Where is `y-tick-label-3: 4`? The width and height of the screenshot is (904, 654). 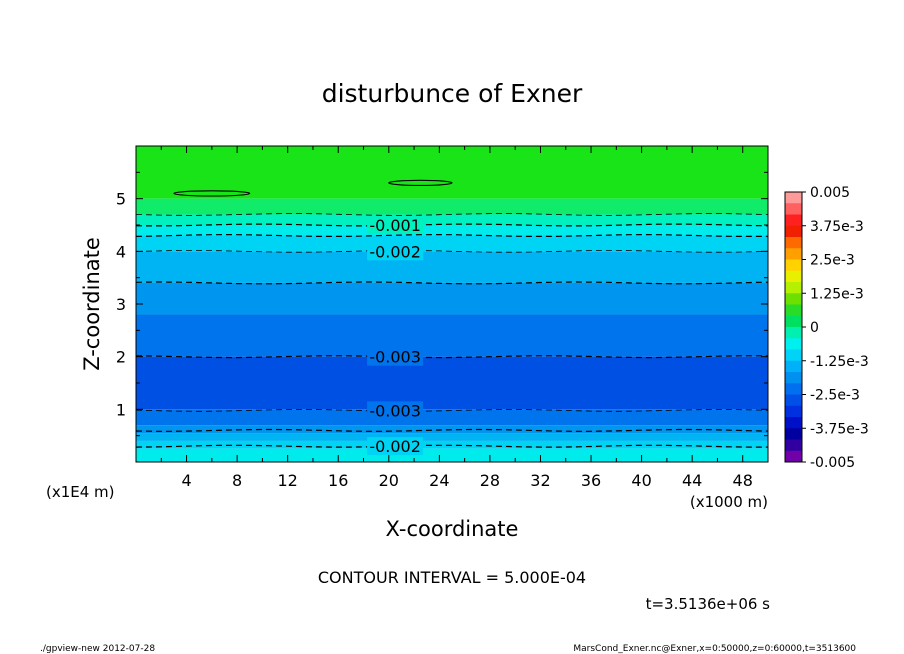
y-tick-label-3: 4 is located at coordinates (121, 251).